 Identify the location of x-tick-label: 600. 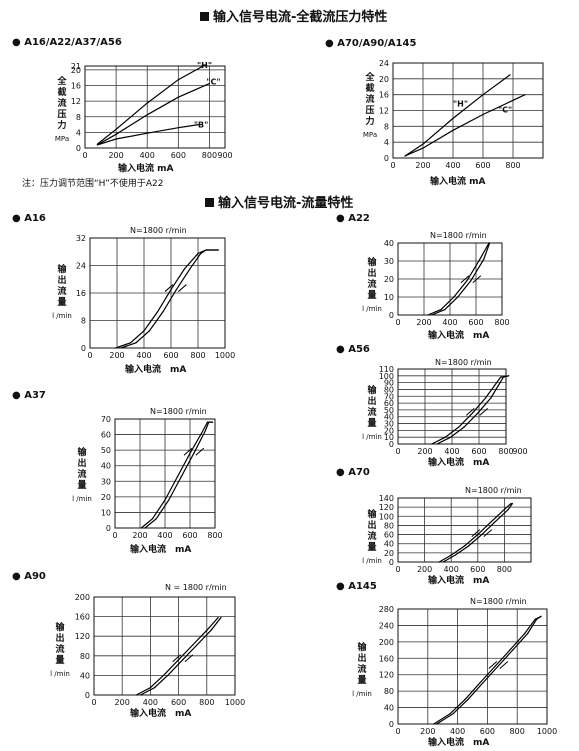
(482, 165).